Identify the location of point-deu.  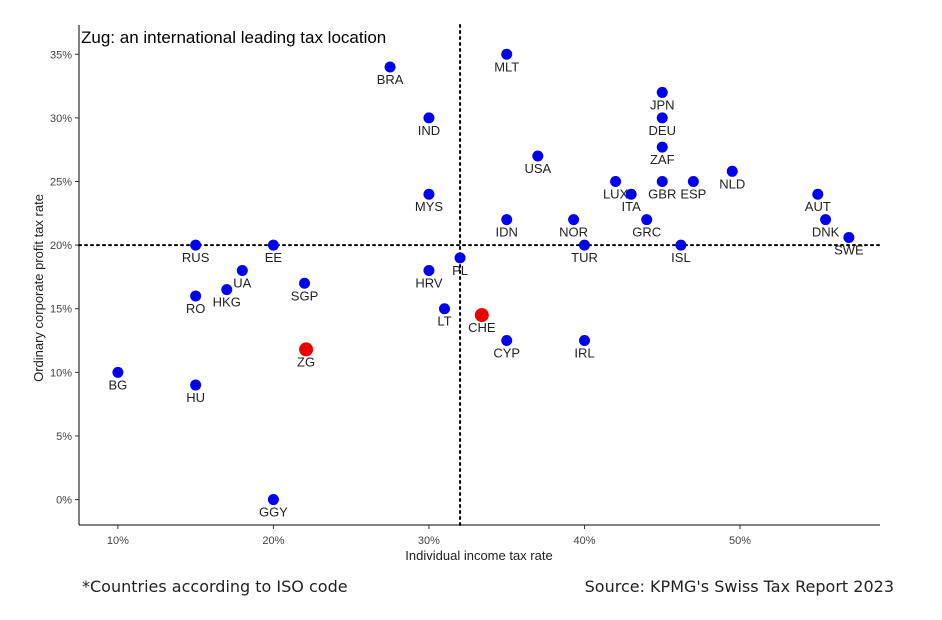
(662, 118).